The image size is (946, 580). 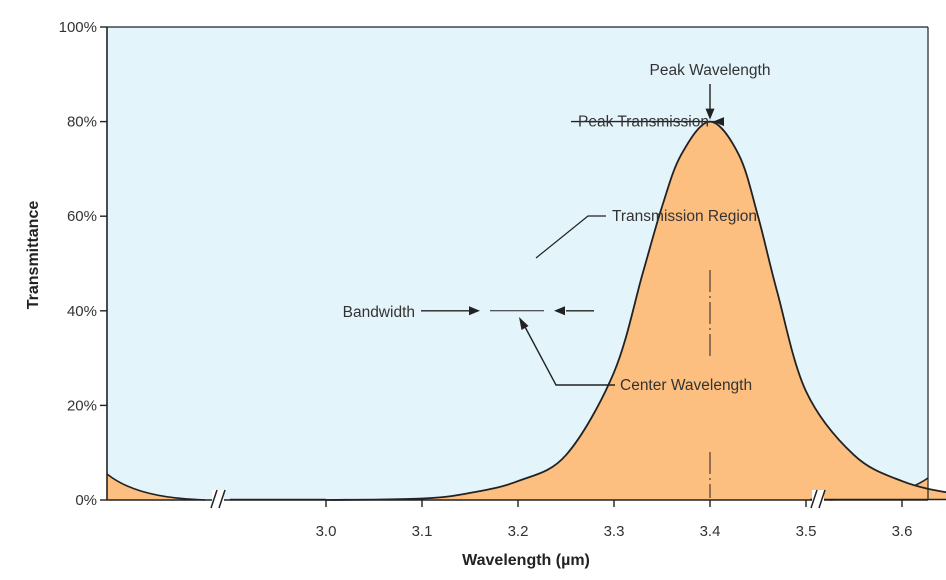 I want to click on left-edge-fill, so click(x=154, y=487).